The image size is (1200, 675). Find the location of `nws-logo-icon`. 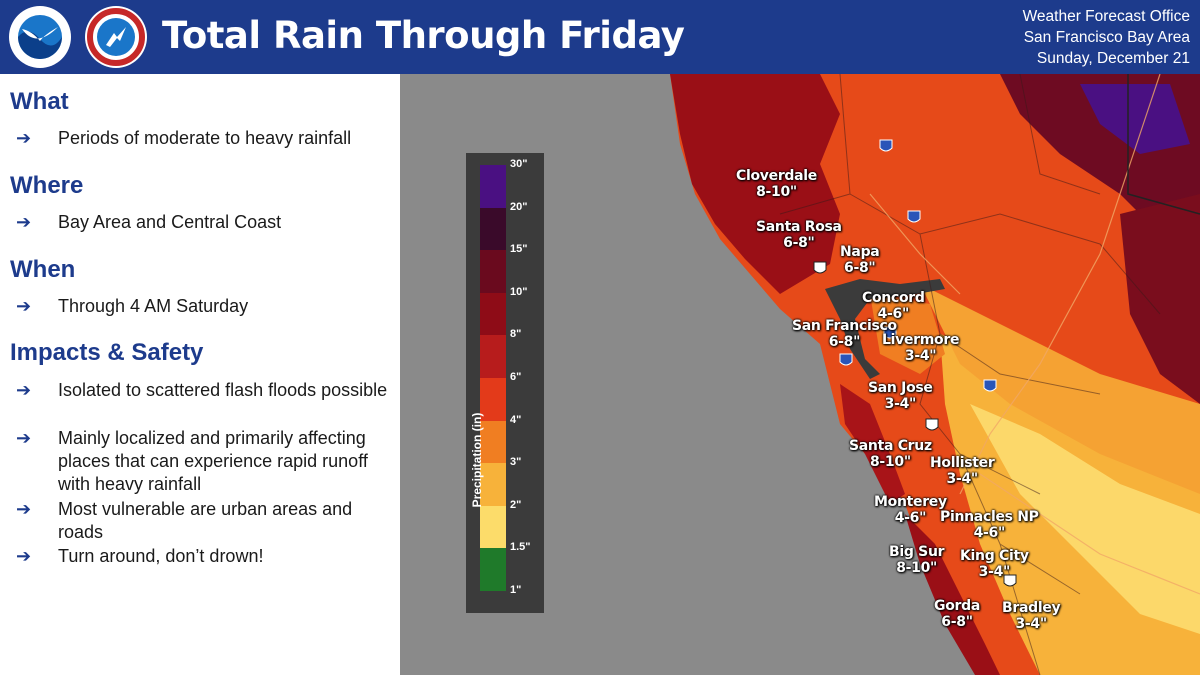

nws-logo-icon is located at coordinates (116, 37).